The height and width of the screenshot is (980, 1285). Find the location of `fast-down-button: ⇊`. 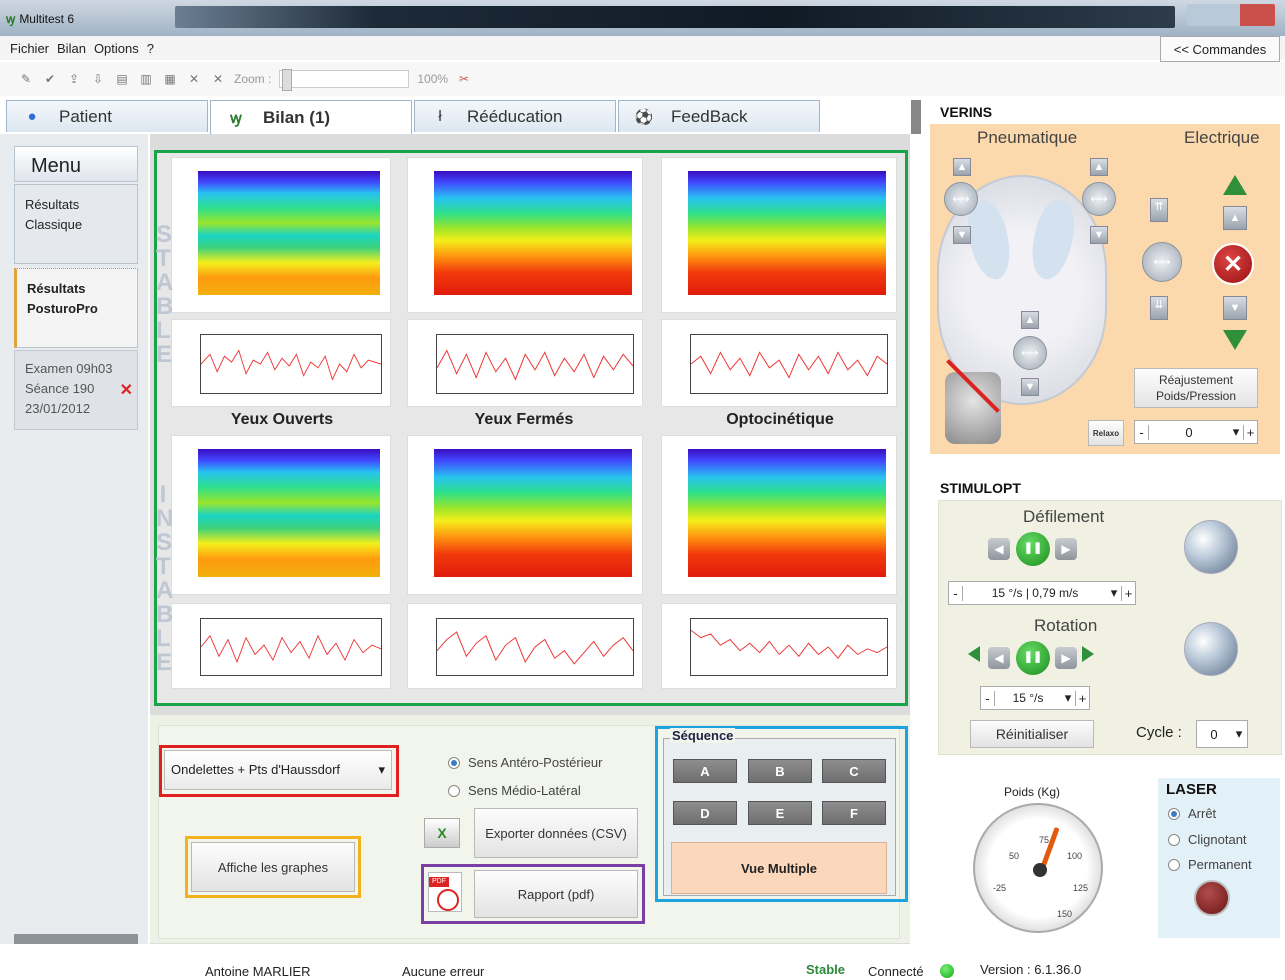

fast-down-button: ⇊ is located at coordinates (1159, 308).